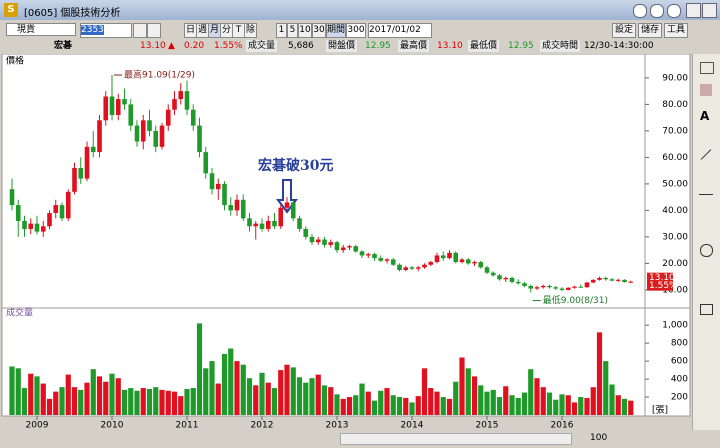 The width and height of the screenshot is (720, 448). What do you see at coordinates (41, 29) in the screenshot?
I see `mode-select: 現貨` at bounding box center [41, 29].